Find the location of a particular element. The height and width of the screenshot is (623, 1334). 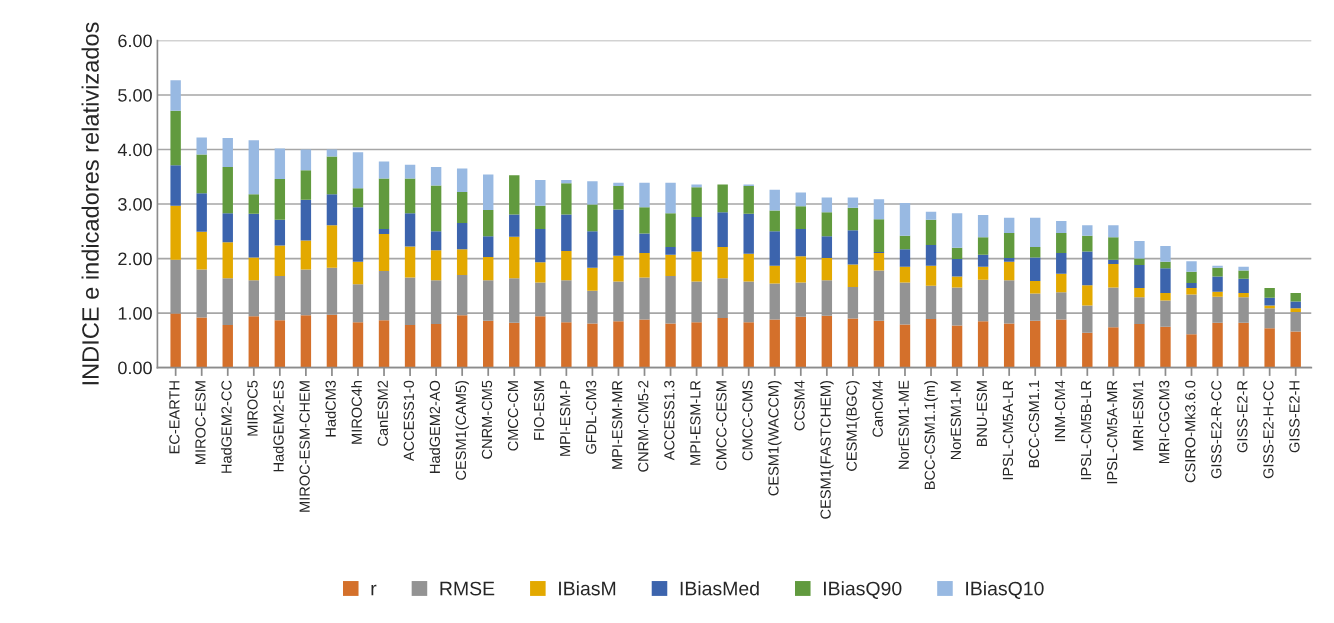

legend-label: r is located at coordinates (374, 590).